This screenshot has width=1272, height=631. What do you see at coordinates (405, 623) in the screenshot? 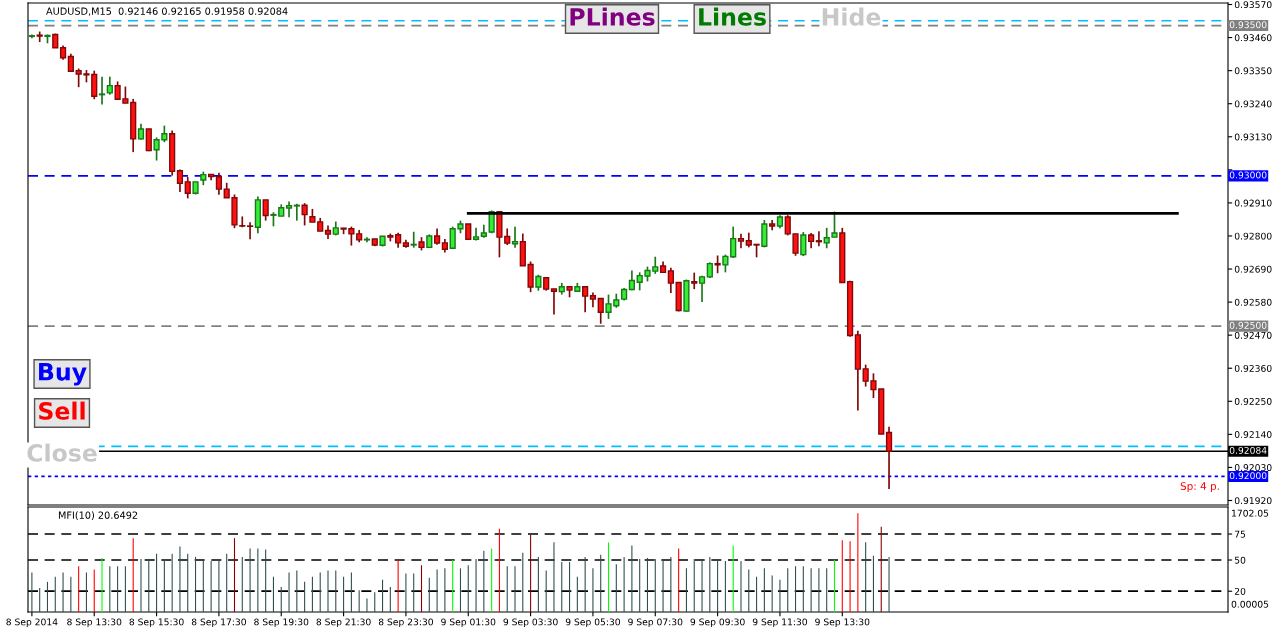
I see `x-tick-label: 8 Sep 23:30` at bounding box center [405, 623].